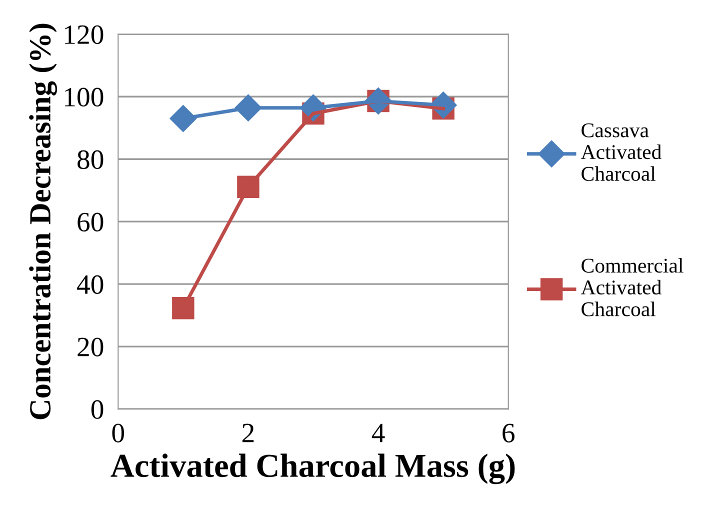 The image size is (716, 510). What do you see at coordinates (91, 160) in the screenshot?
I see `y-tick-label: 80` at bounding box center [91, 160].